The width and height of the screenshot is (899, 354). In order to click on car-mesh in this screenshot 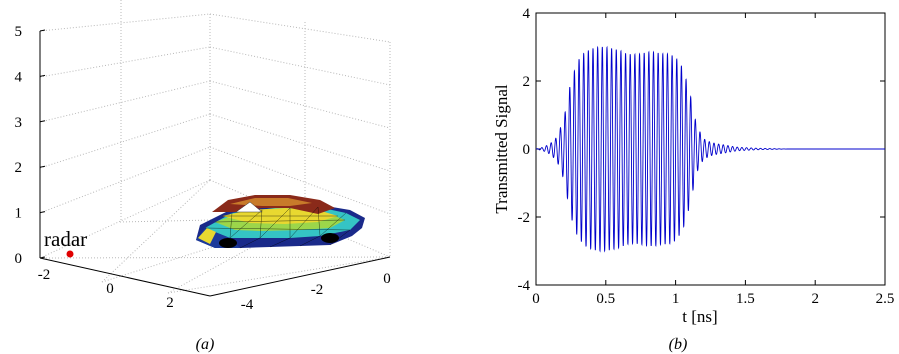, I will do `click(280, 222)`.